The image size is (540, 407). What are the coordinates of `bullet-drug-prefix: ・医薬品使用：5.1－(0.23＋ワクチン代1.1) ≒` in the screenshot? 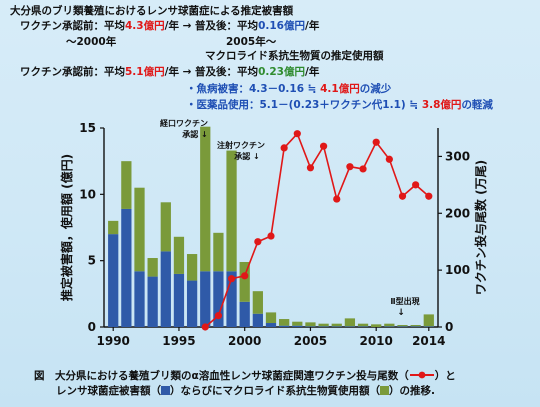 It's located at (304, 105).